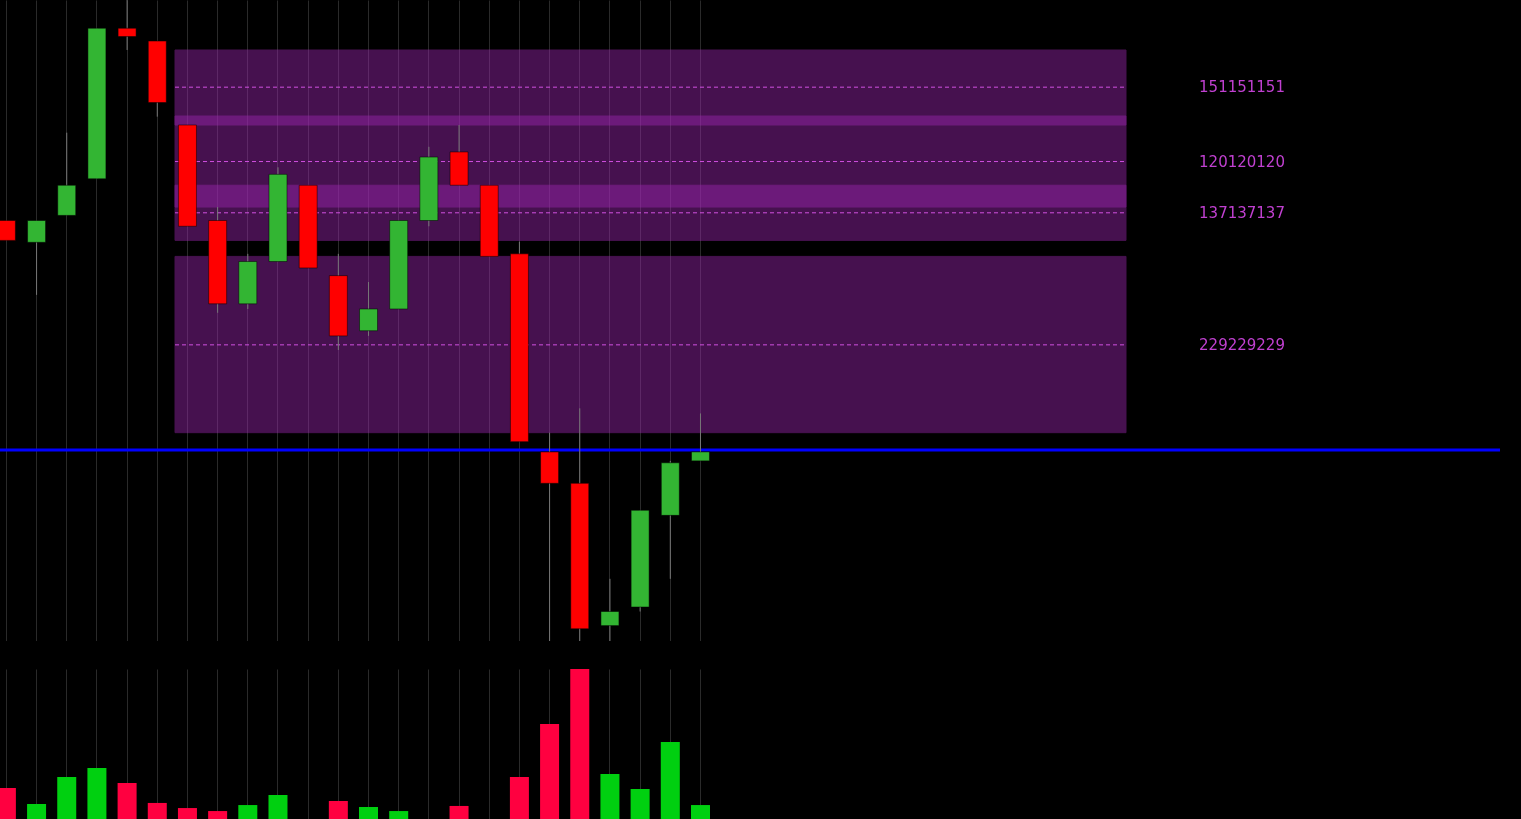 The image size is (1521, 819). I want to click on text: 151151151, so click(1242, 87).